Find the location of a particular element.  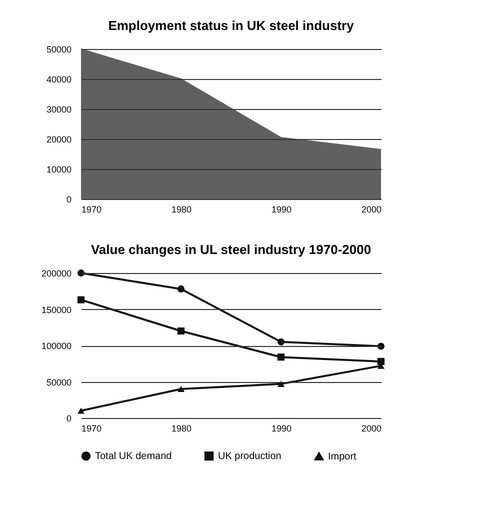

y-tick-label: 40000 is located at coordinates (59, 79).